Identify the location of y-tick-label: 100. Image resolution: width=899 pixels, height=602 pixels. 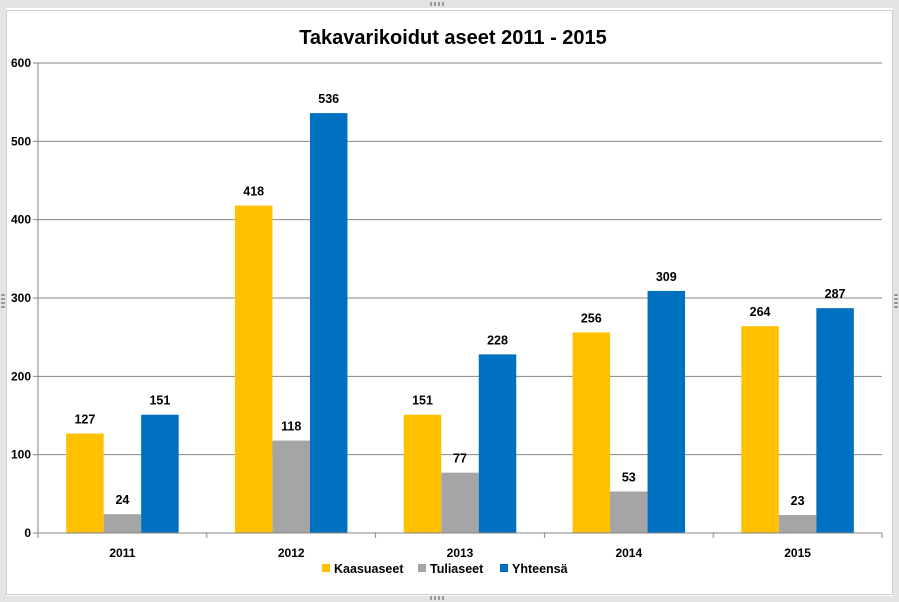
(21, 455).